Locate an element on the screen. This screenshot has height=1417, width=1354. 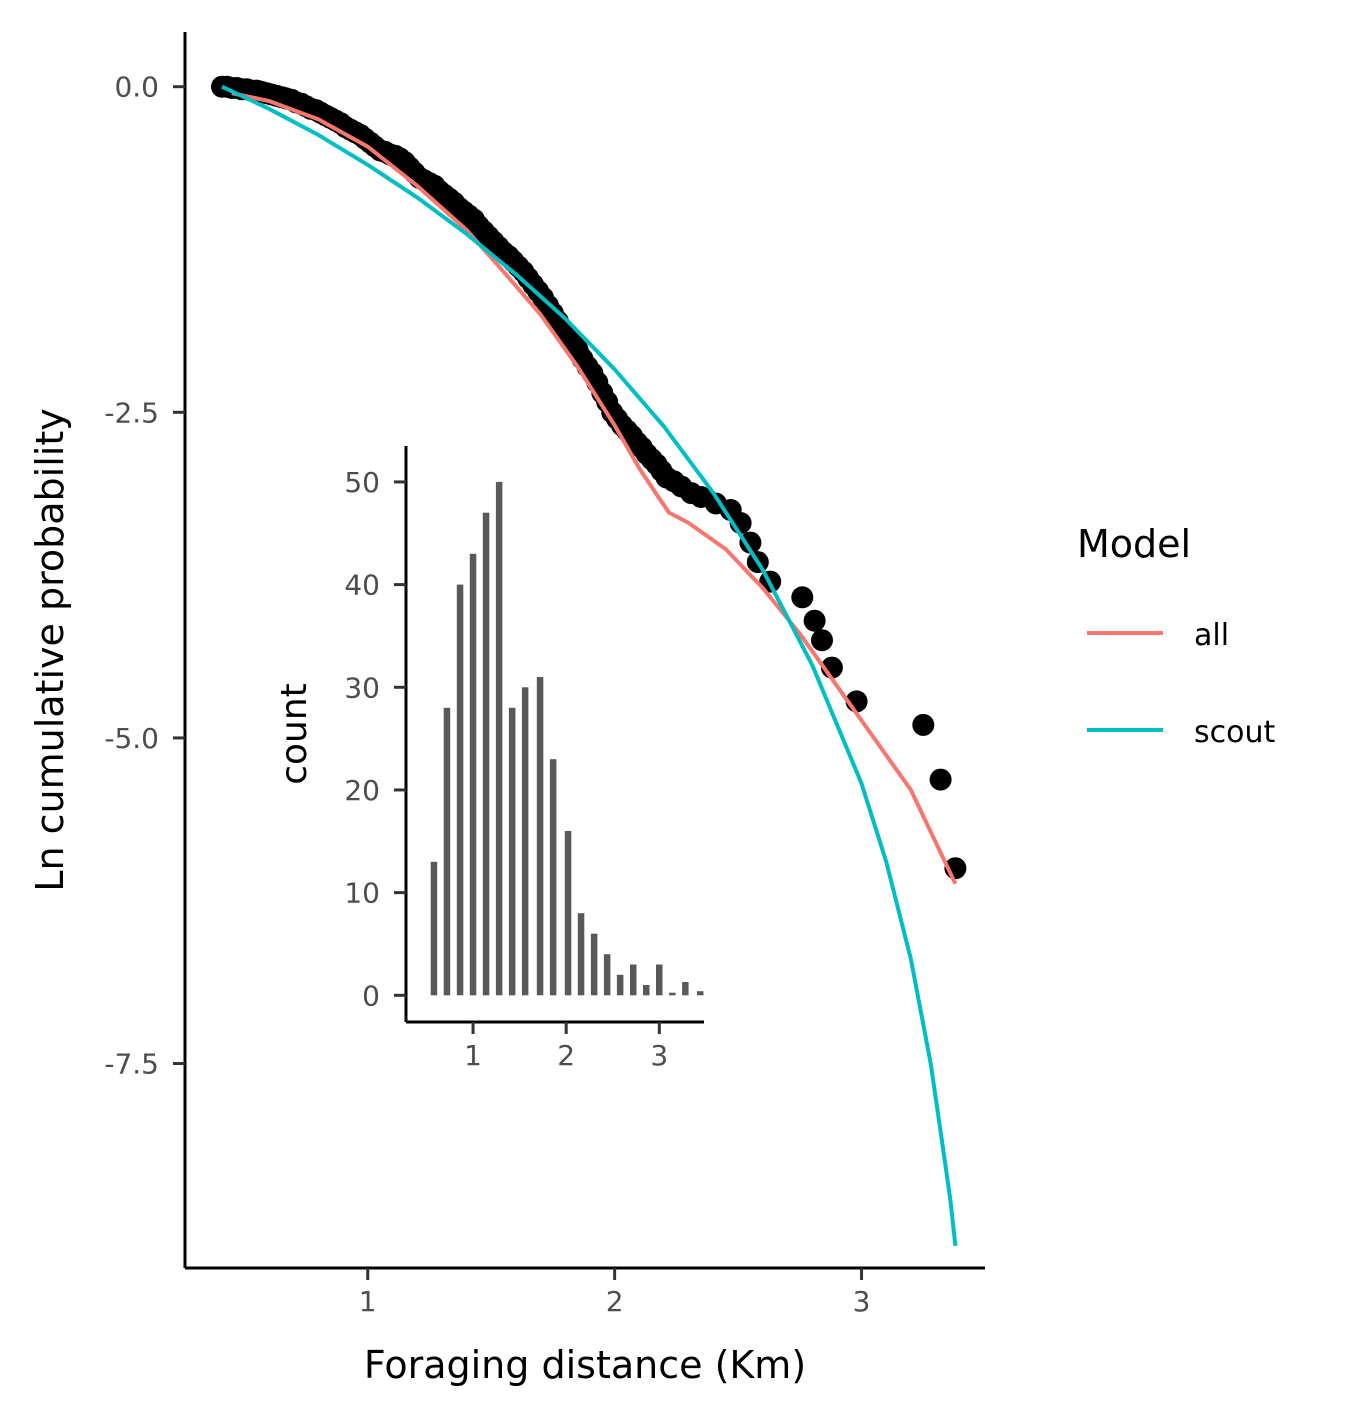
inset-bars is located at coordinates (567, 738).